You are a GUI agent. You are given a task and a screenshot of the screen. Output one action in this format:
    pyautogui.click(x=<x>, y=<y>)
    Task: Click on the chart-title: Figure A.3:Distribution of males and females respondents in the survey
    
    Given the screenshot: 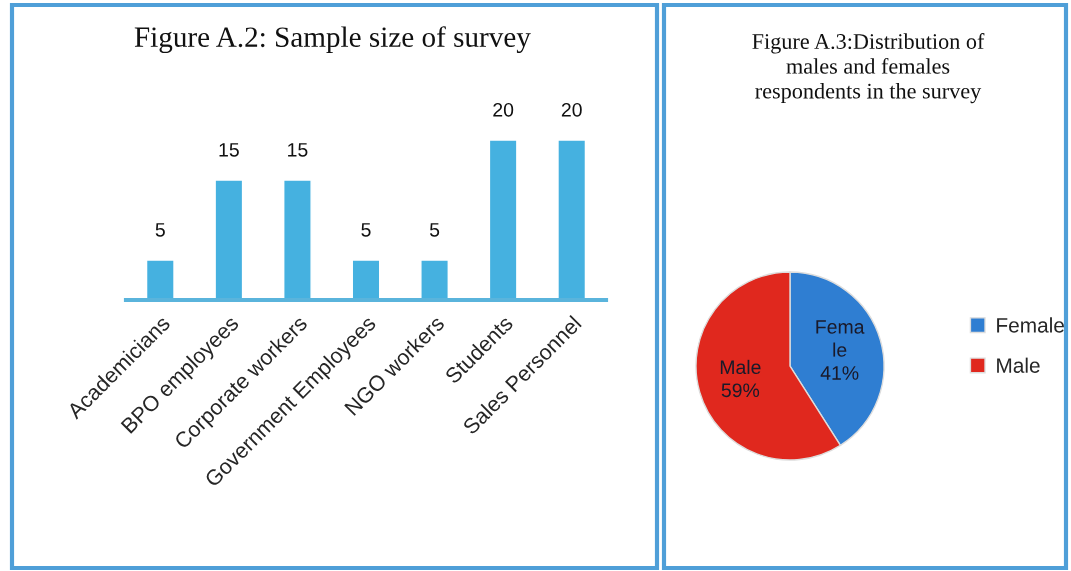 What is the action you would take?
    pyautogui.click(x=868, y=68)
    